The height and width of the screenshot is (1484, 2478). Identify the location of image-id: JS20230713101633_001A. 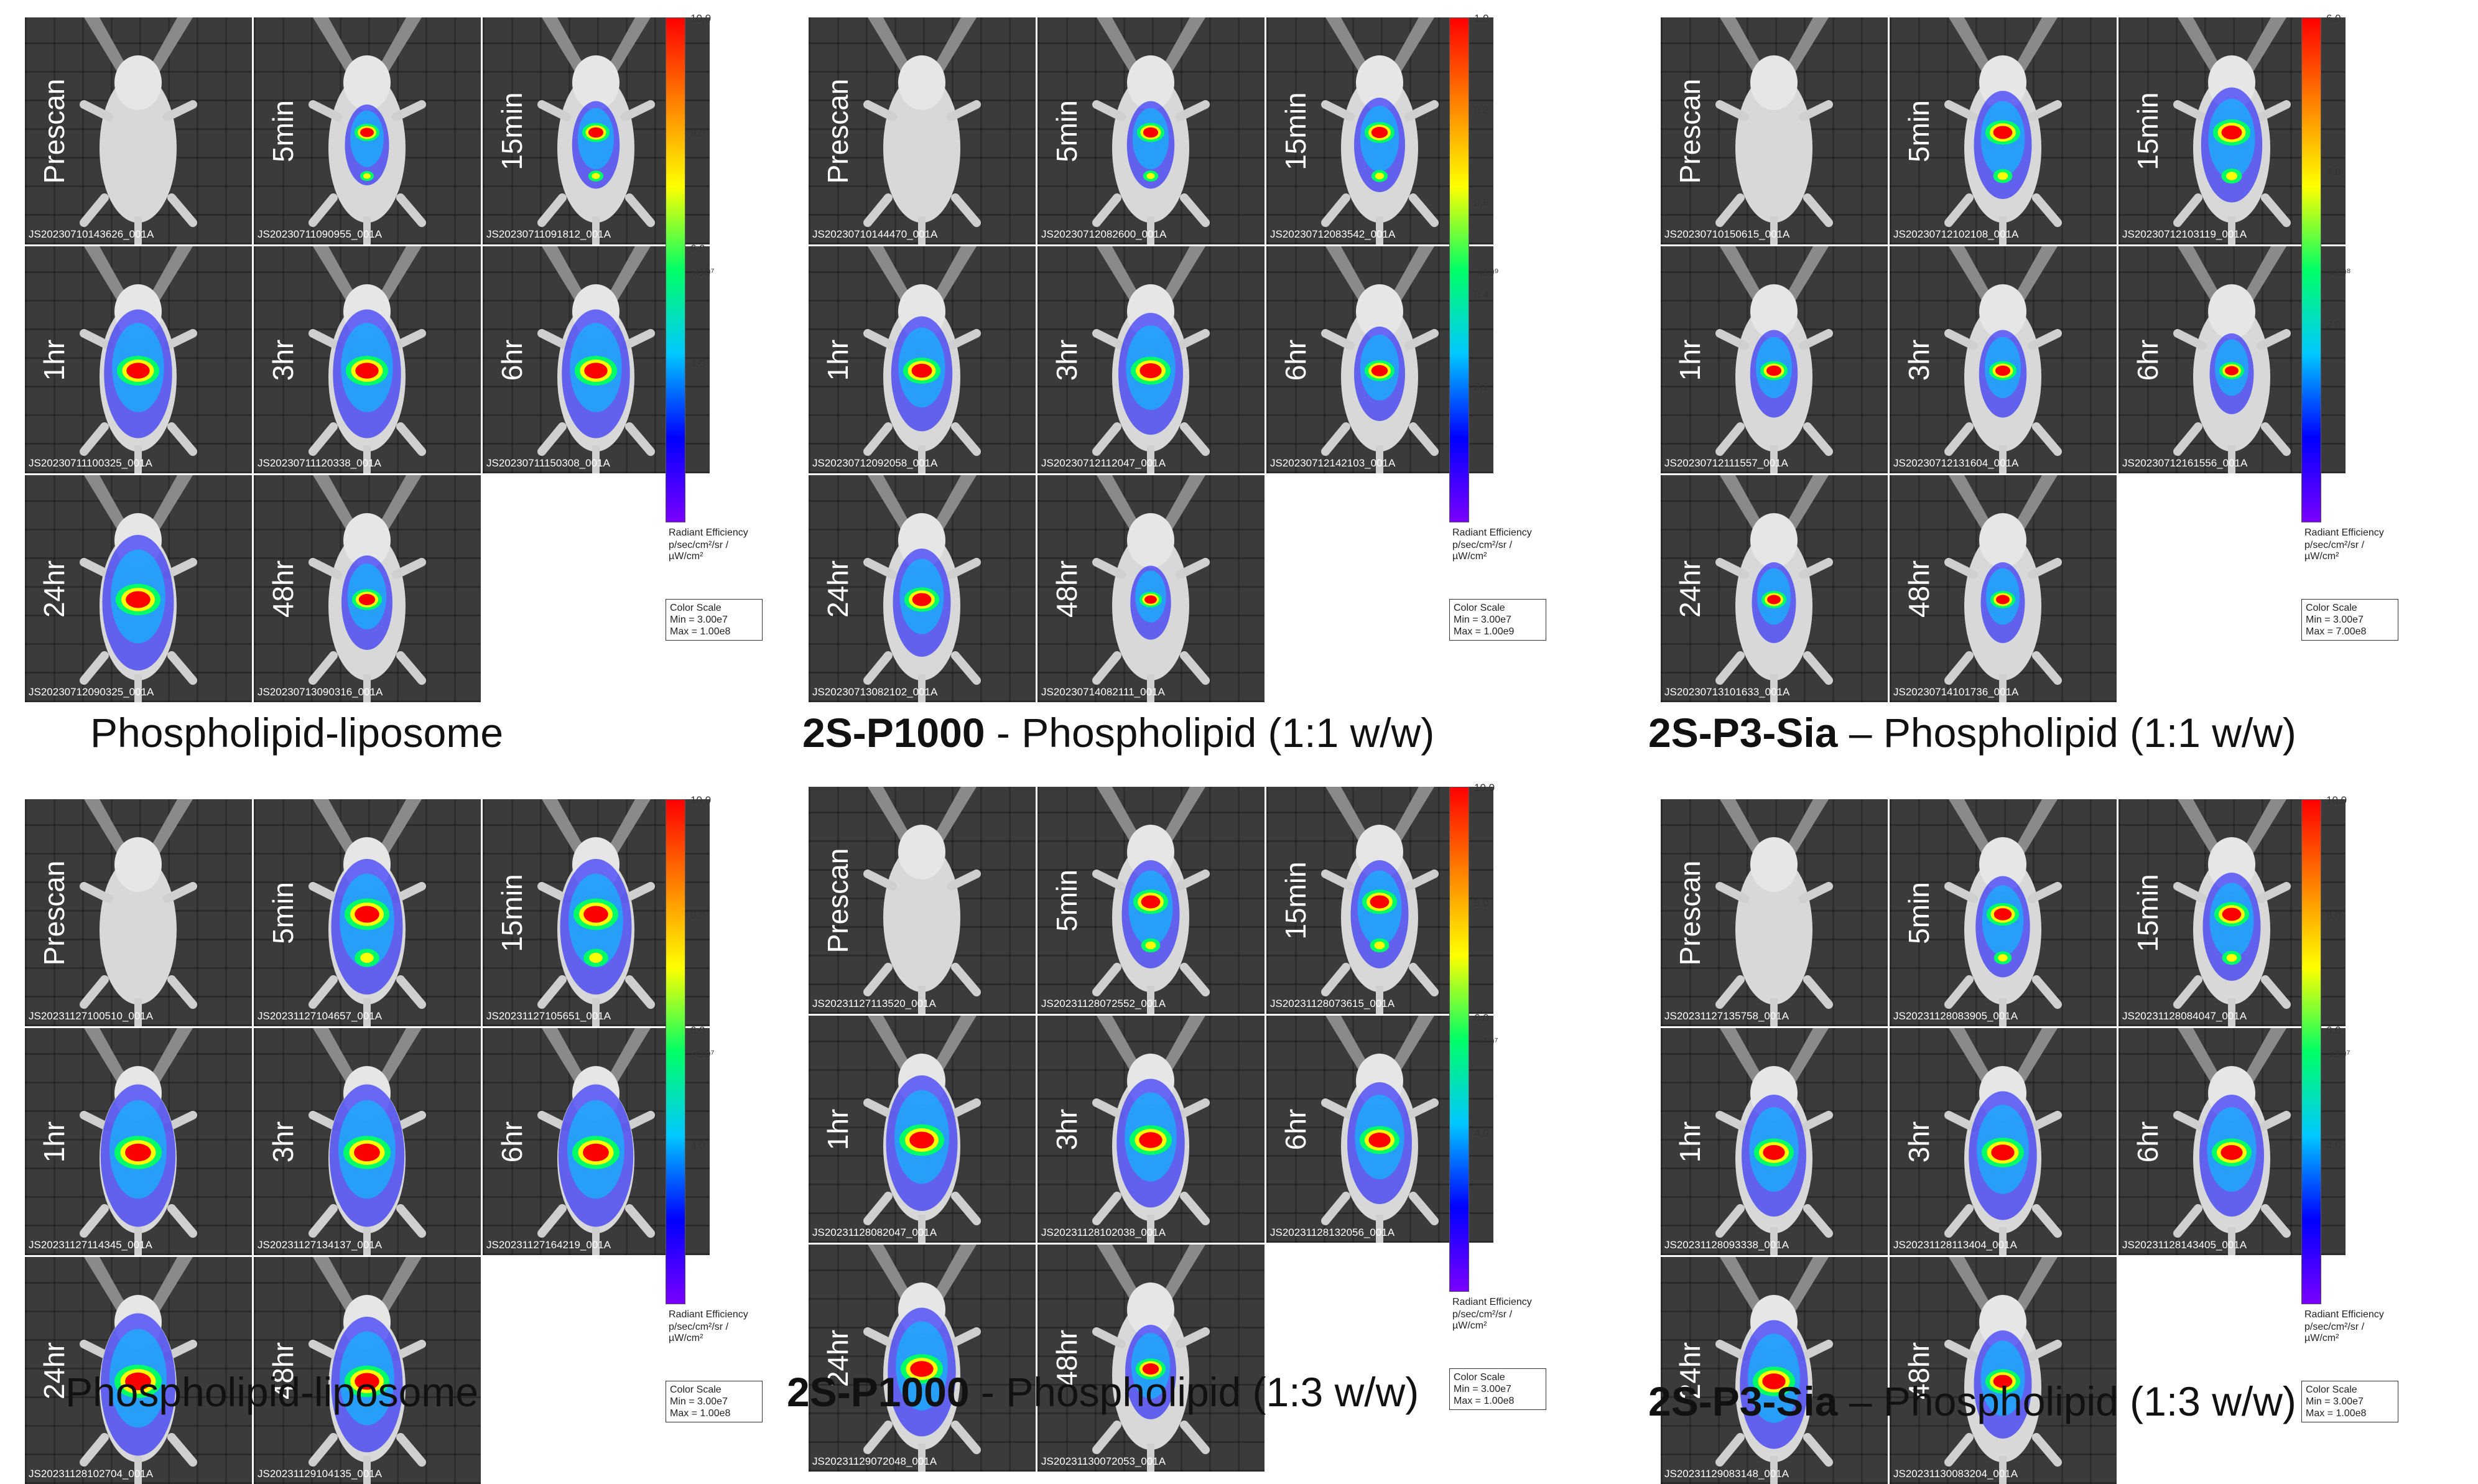
(1727, 692).